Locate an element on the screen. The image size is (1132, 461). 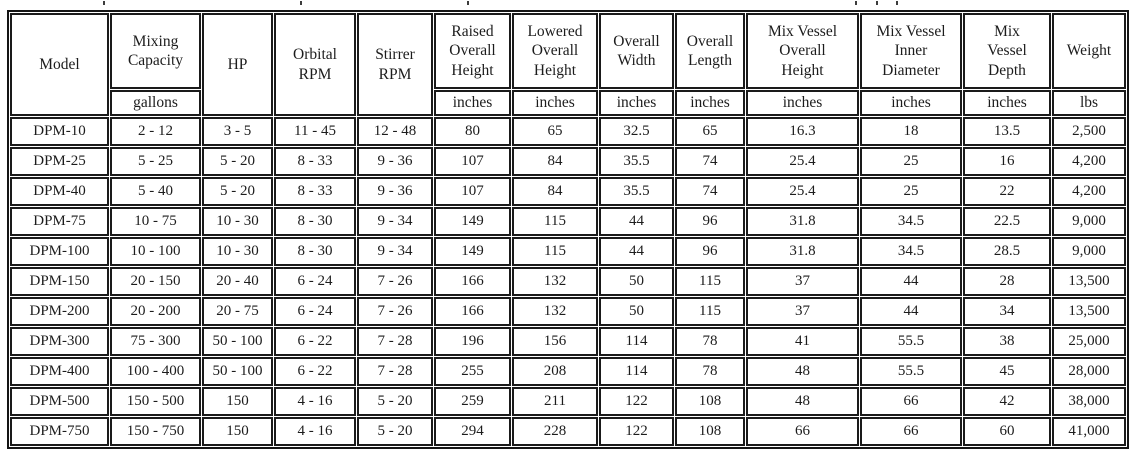
spec-value-cell: 259 is located at coordinates (472, 401).